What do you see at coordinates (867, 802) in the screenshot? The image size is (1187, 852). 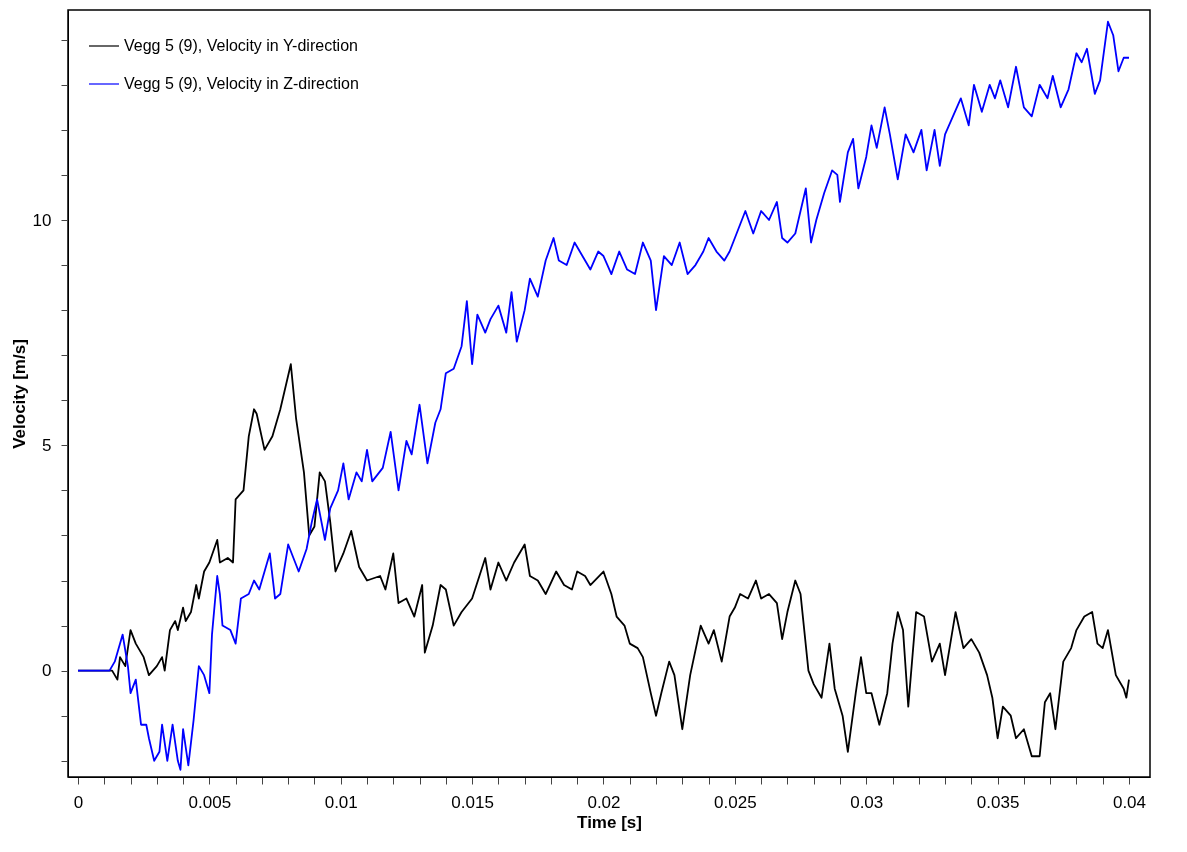 I see `x-tick-label: 0.03` at bounding box center [867, 802].